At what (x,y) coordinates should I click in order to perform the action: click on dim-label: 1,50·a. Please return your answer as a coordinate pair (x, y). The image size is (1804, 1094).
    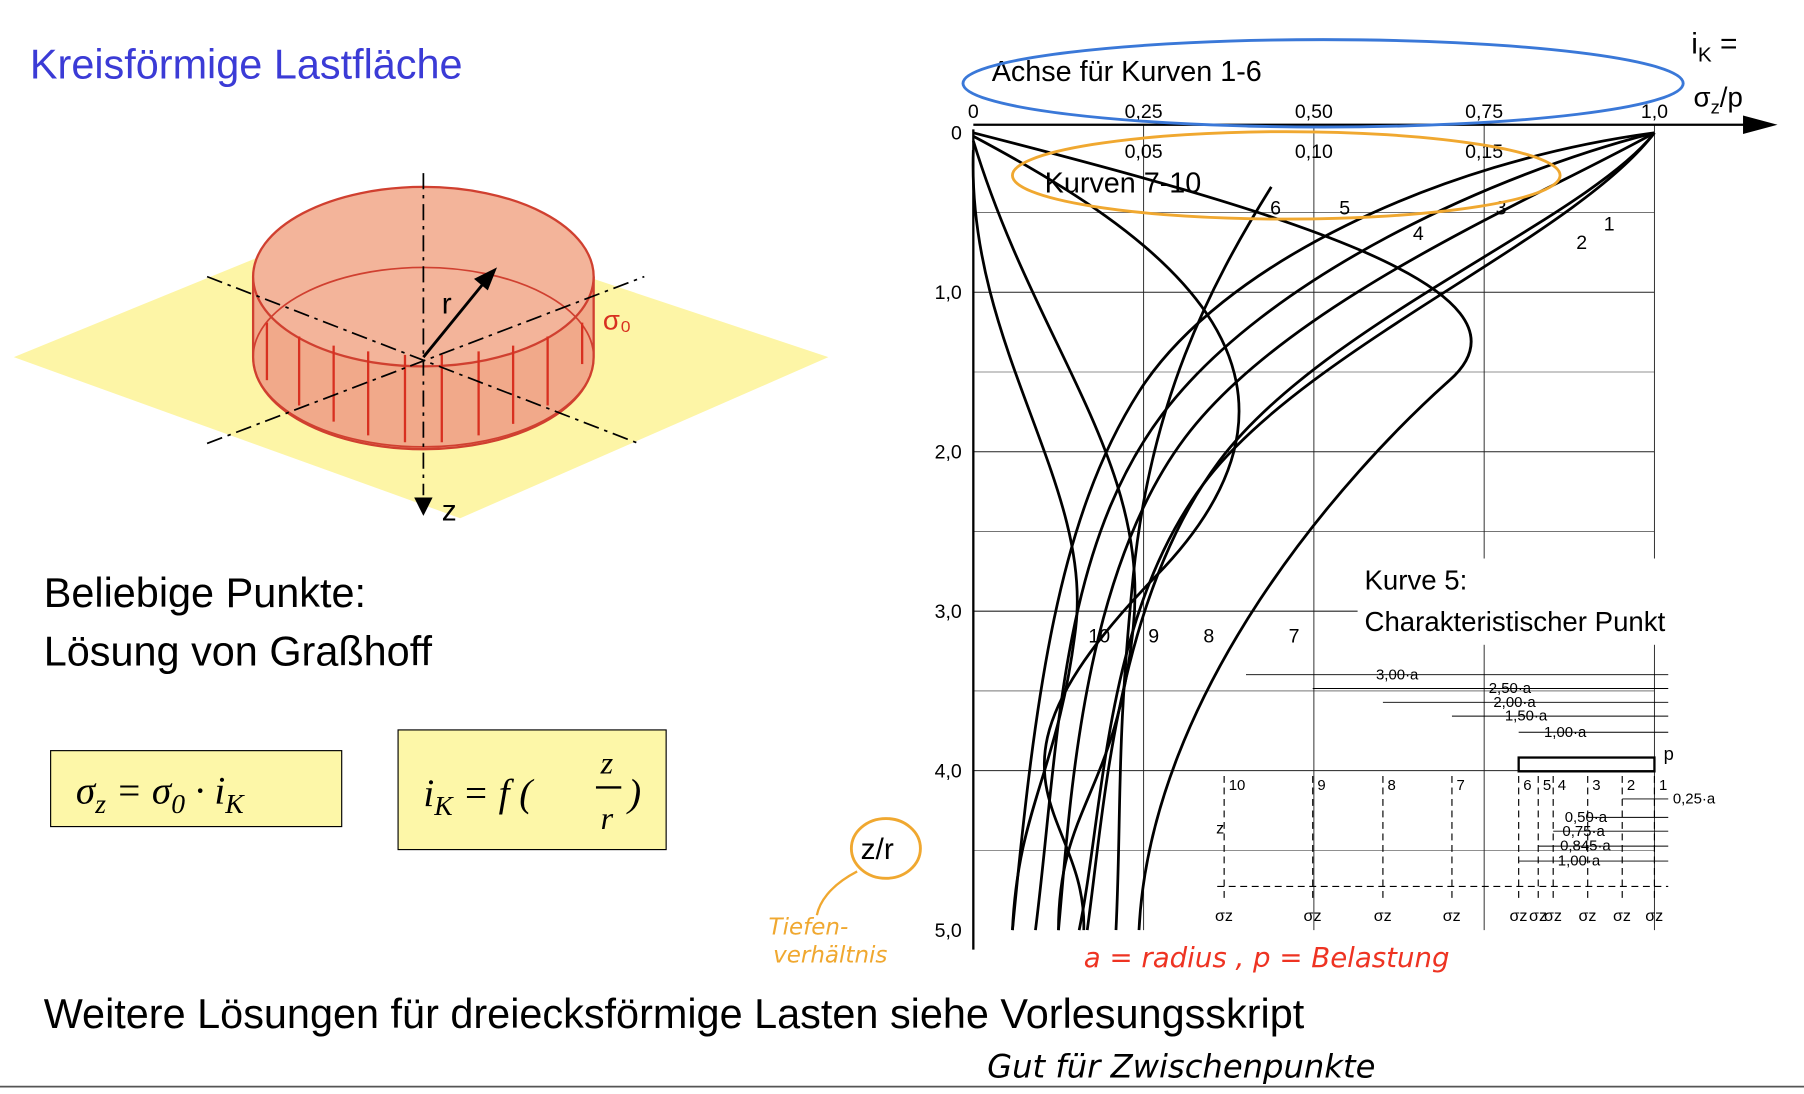
    Looking at the image, I should click on (1526, 716).